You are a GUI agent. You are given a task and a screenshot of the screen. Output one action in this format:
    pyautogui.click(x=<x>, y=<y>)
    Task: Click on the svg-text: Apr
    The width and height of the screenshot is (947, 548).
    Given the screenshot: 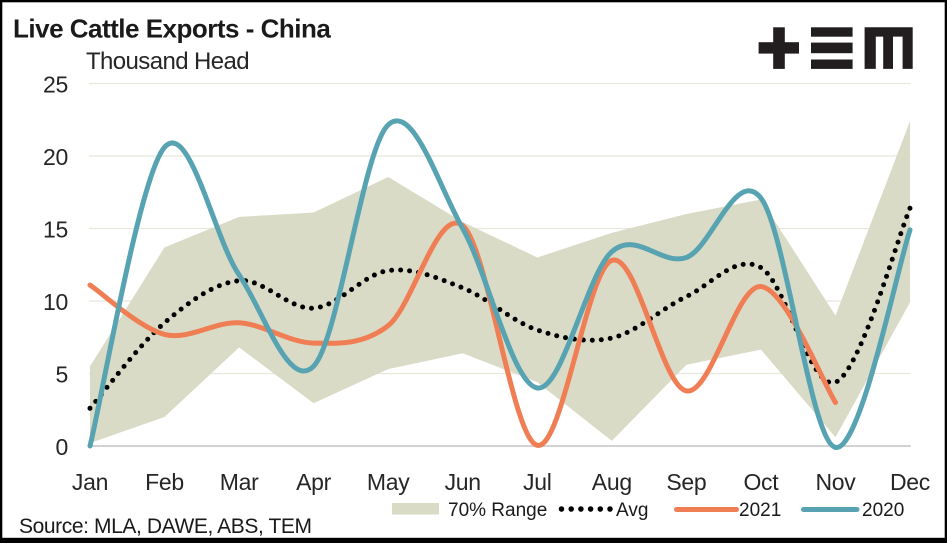 What is the action you would take?
    pyautogui.click(x=314, y=482)
    